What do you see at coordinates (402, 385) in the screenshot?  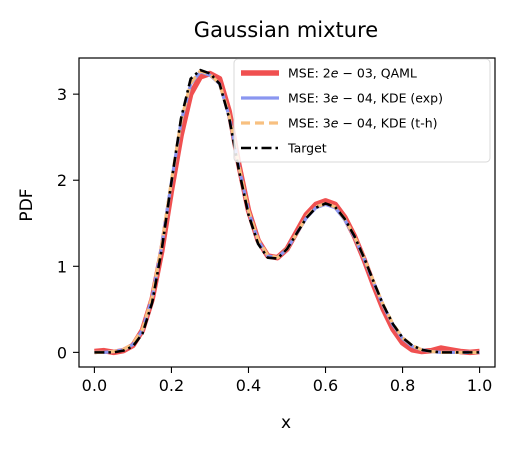 I see `x-tick-label: 0.8` at bounding box center [402, 385].